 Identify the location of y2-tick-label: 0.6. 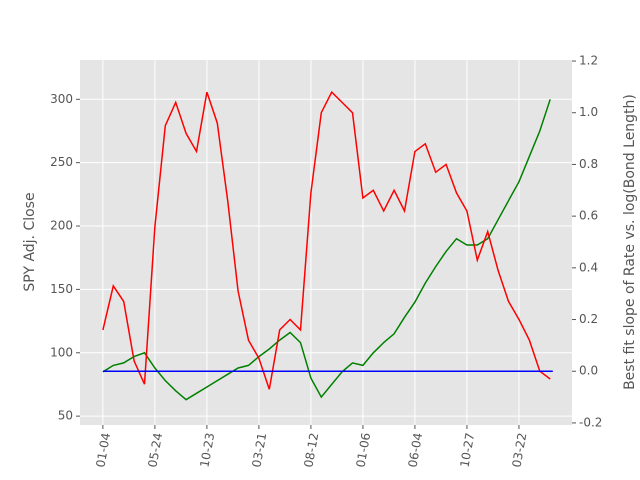
(588, 216).